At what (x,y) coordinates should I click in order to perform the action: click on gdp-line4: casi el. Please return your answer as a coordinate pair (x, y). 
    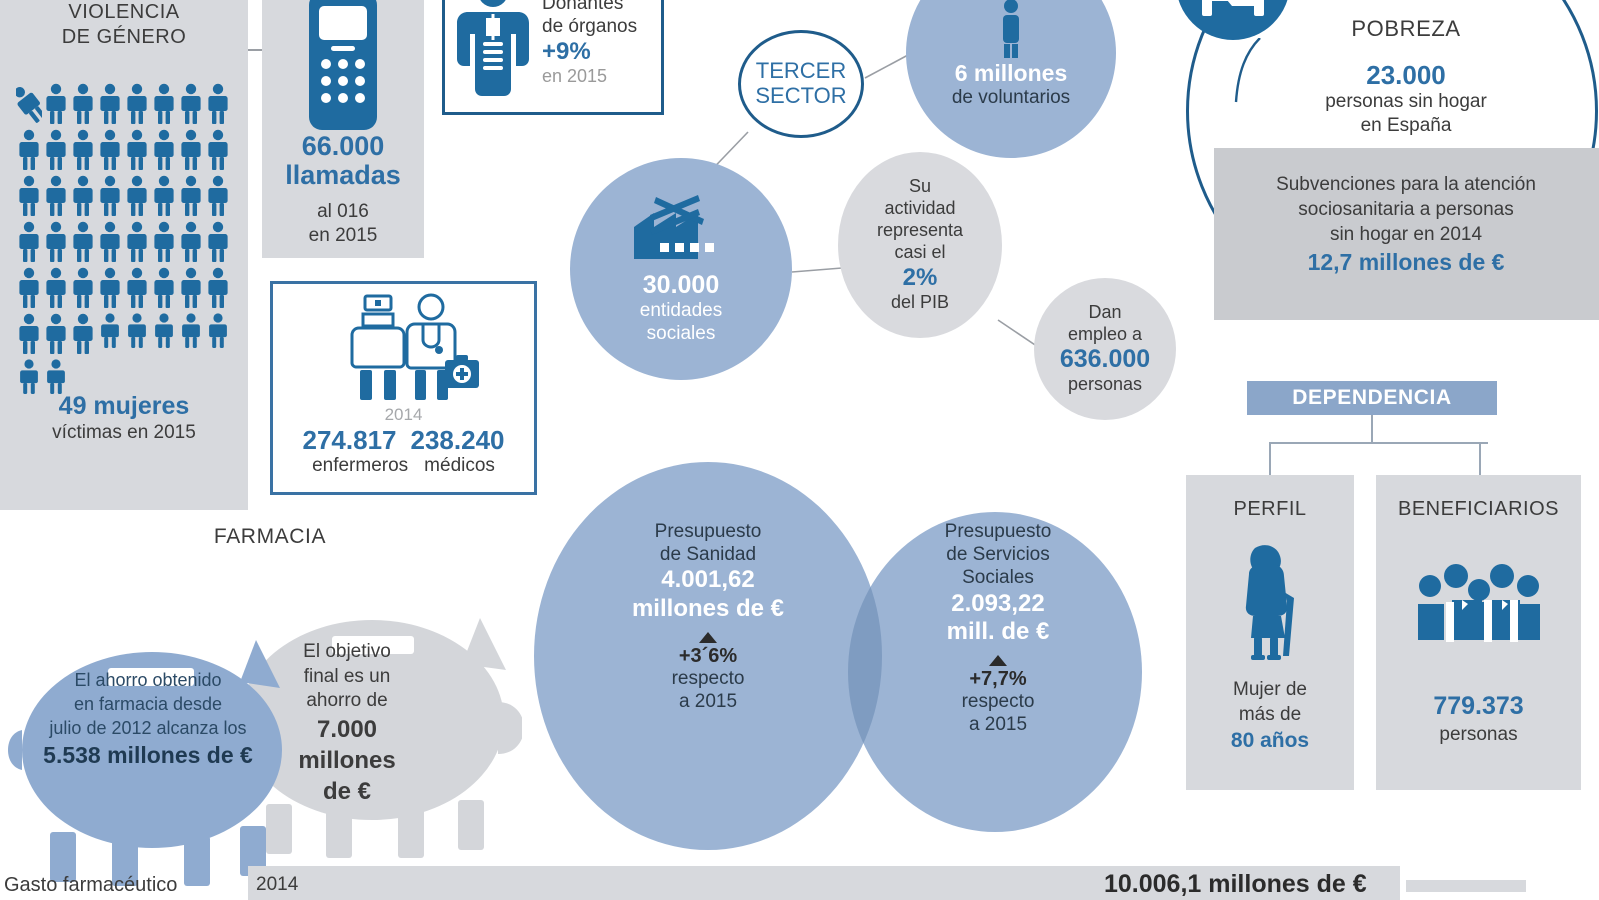
    Looking at the image, I should click on (920, 251).